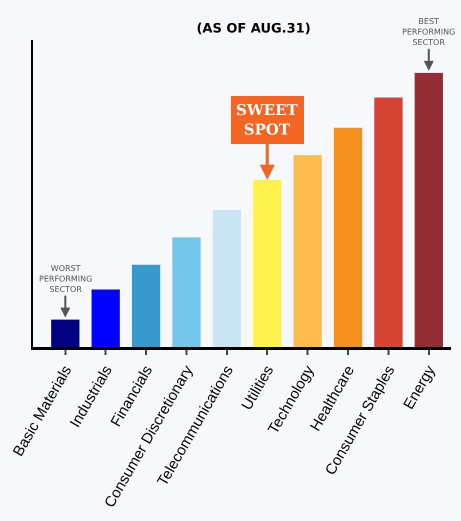 Image resolution: width=461 pixels, height=521 pixels. I want to click on annotation: BEST PERFORMING SECTOR, so click(429, 32).